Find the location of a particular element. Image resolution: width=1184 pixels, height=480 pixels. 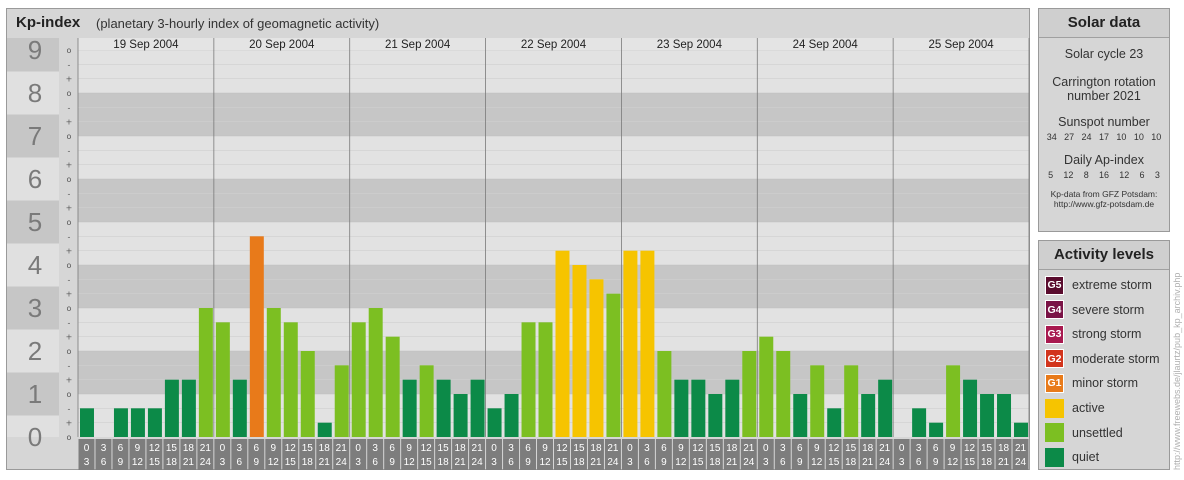

legend-label: strong storm is located at coordinates (1107, 334).